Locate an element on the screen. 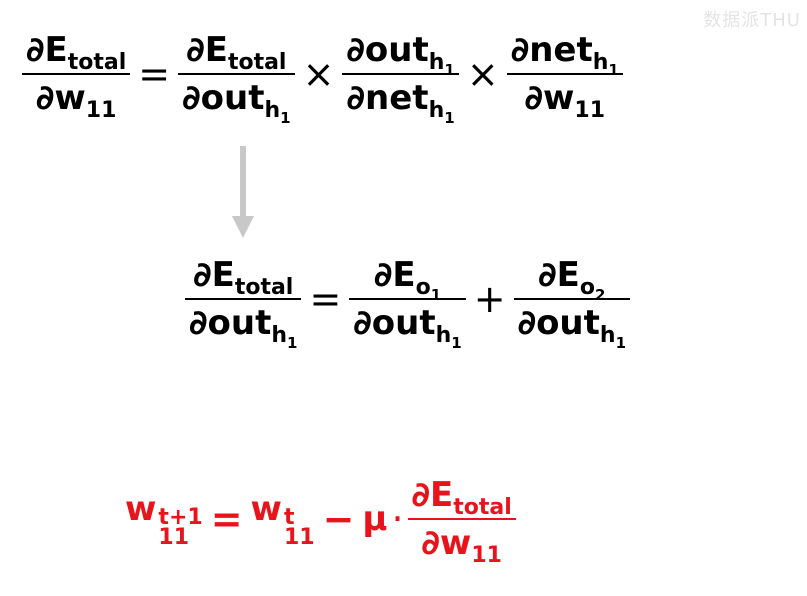 The image size is (807, 596). dout-dnet-fraction: ∂ out h1 ∂ net h1 is located at coordinates (400, 78).